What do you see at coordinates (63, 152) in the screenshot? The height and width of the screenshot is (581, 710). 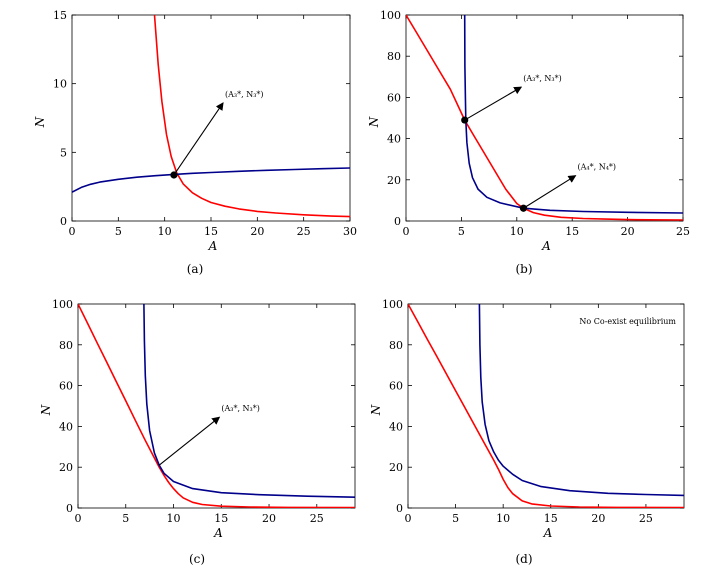 I see `y-tick-label: 5` at bounding box center [63, 152].